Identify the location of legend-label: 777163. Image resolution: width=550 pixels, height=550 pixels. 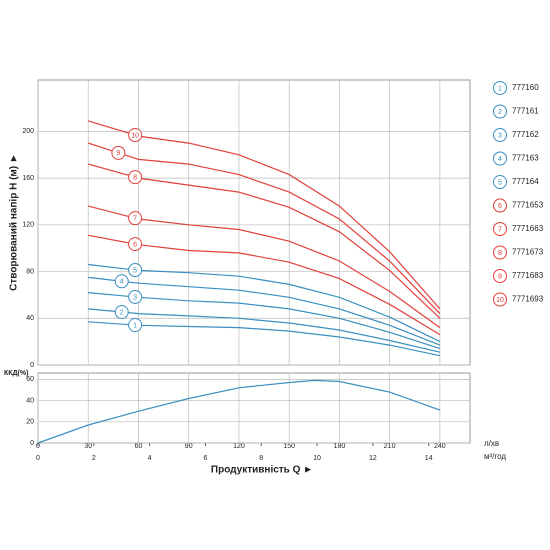
(525, 158).